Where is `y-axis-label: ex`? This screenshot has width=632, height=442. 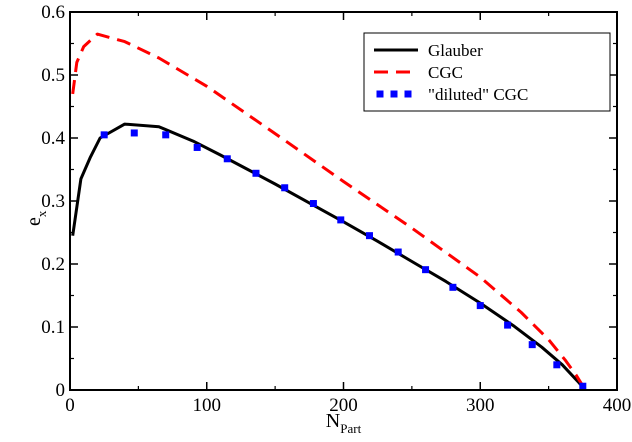
y-axis-label: ex is located at coordinates (36, 218).